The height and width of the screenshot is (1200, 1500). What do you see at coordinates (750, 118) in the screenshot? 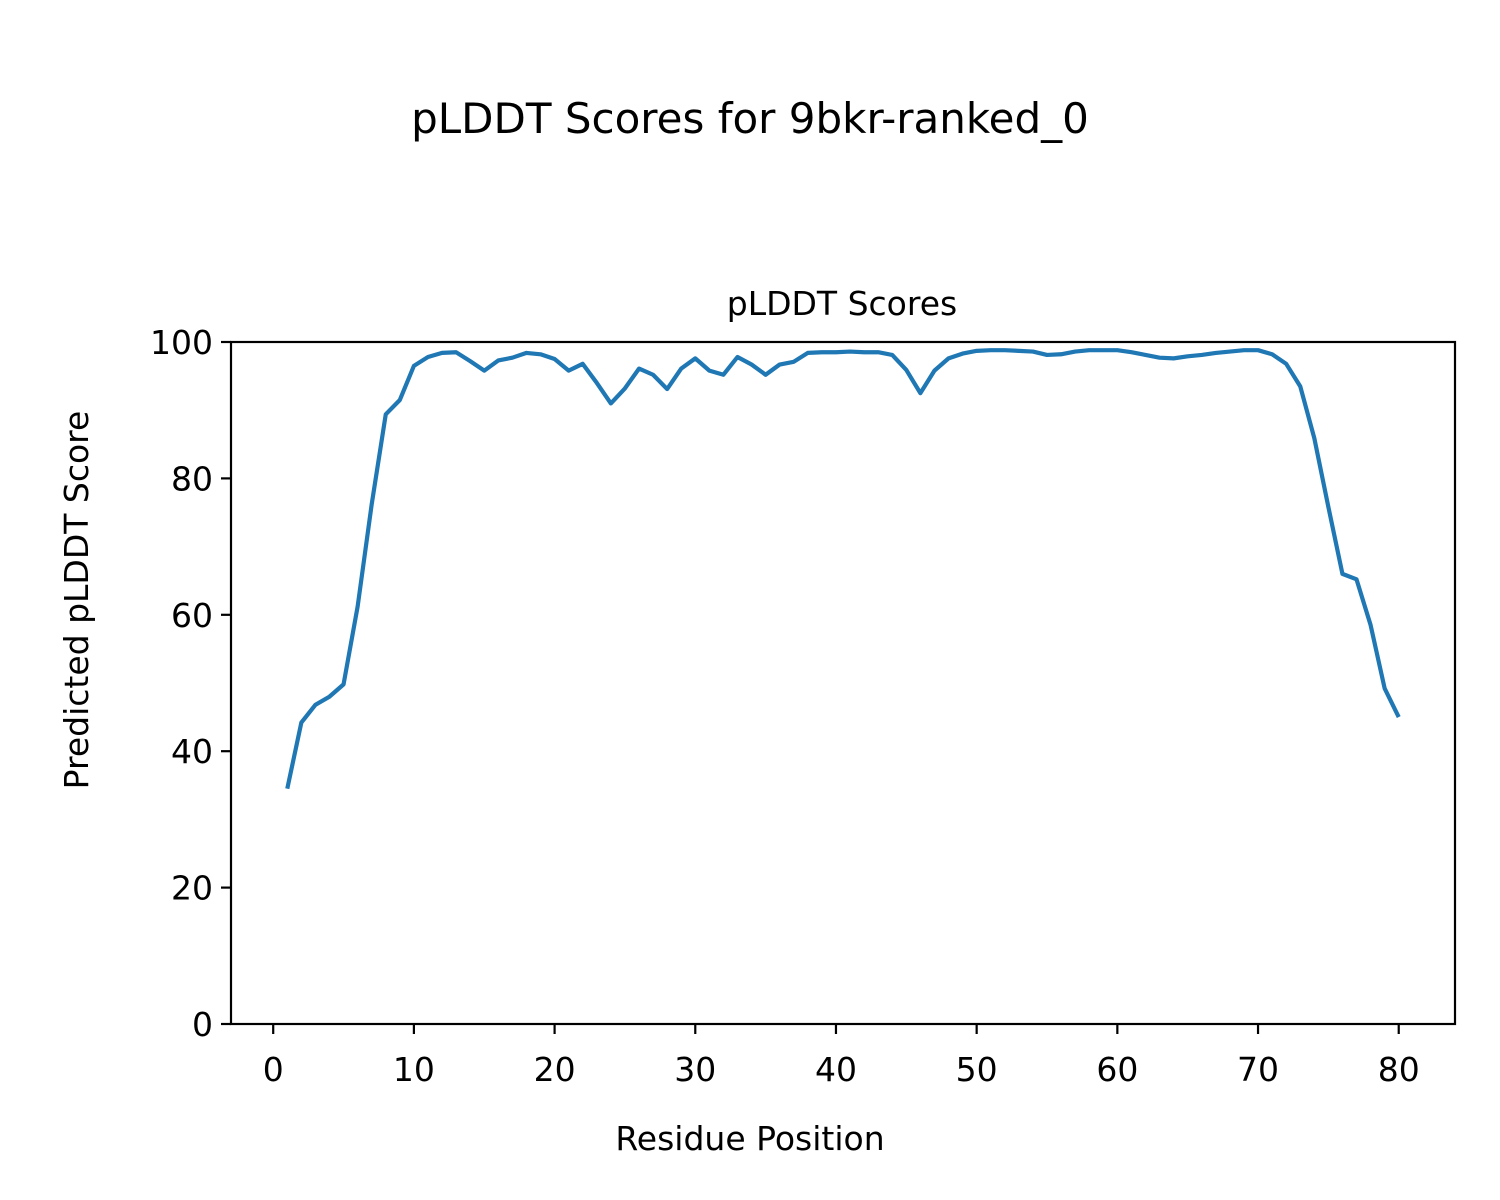
I see `figure-title: pLDDT Scores for 9bkr-ranked_0` at bounding box center [750, 118].